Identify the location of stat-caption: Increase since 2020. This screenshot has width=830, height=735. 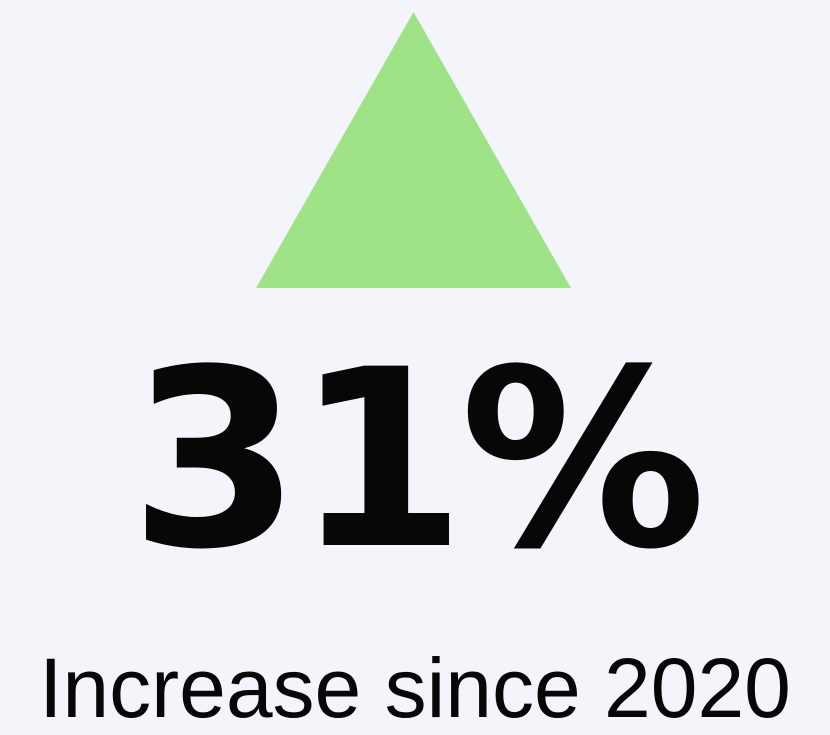
(415, 688).